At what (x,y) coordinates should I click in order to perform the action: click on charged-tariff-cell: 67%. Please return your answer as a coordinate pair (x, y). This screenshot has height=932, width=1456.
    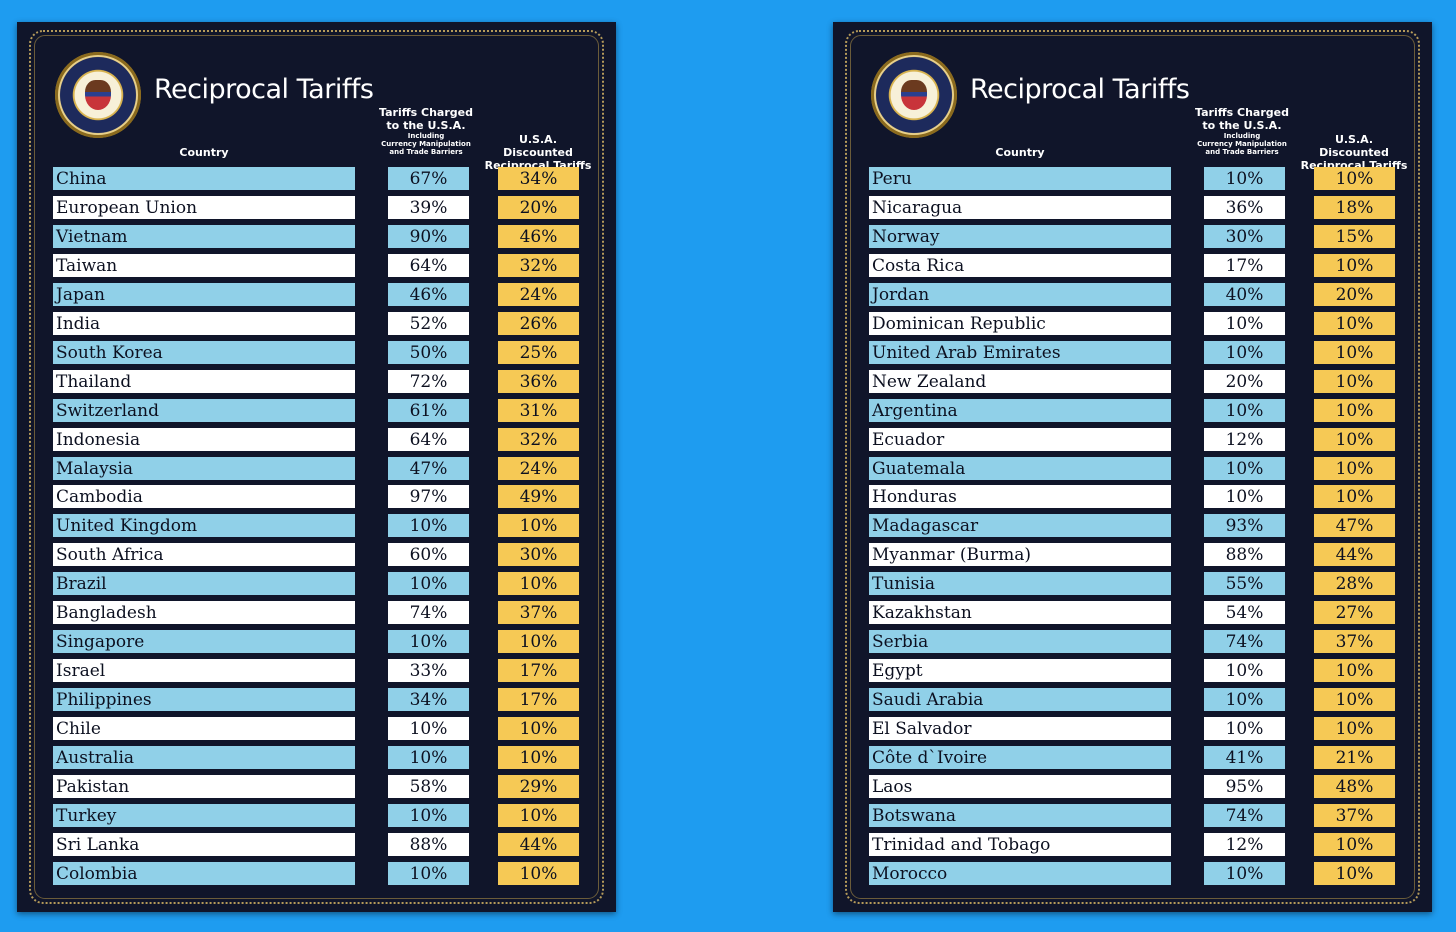
    Looking at the image, I should click on (428, 178).